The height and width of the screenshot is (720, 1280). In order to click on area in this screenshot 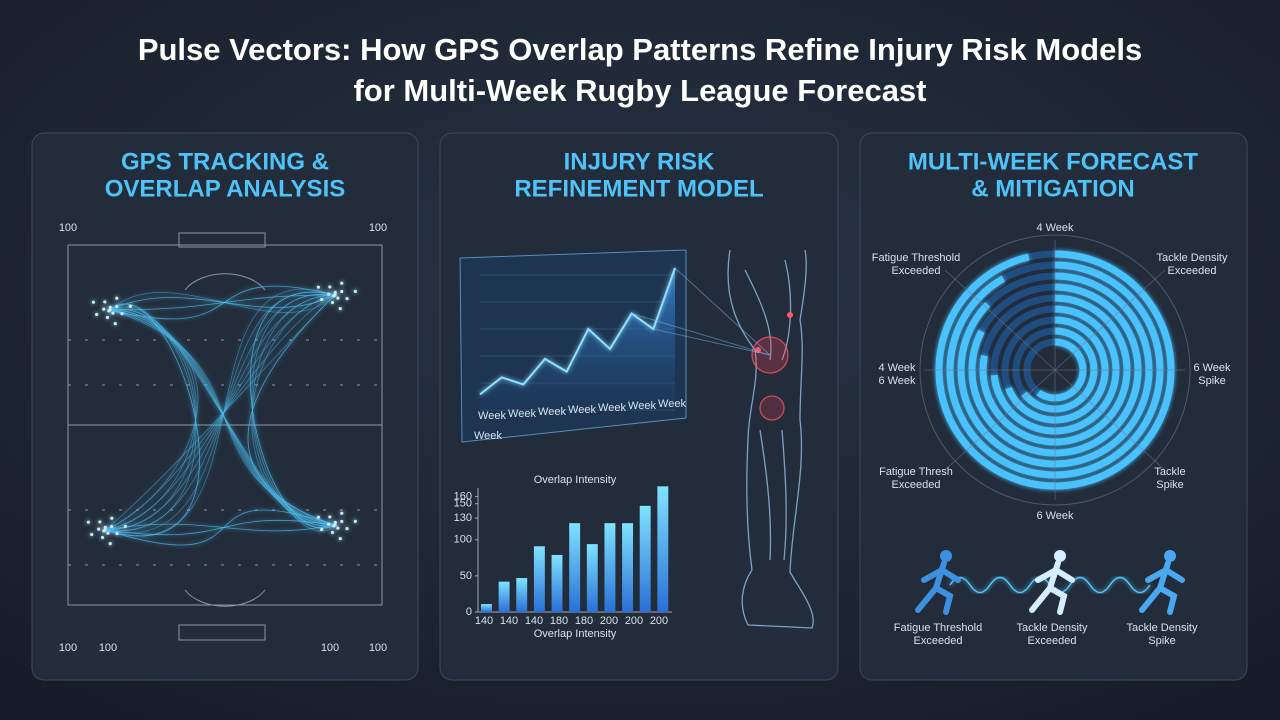, I will do `click(577, 339)`.